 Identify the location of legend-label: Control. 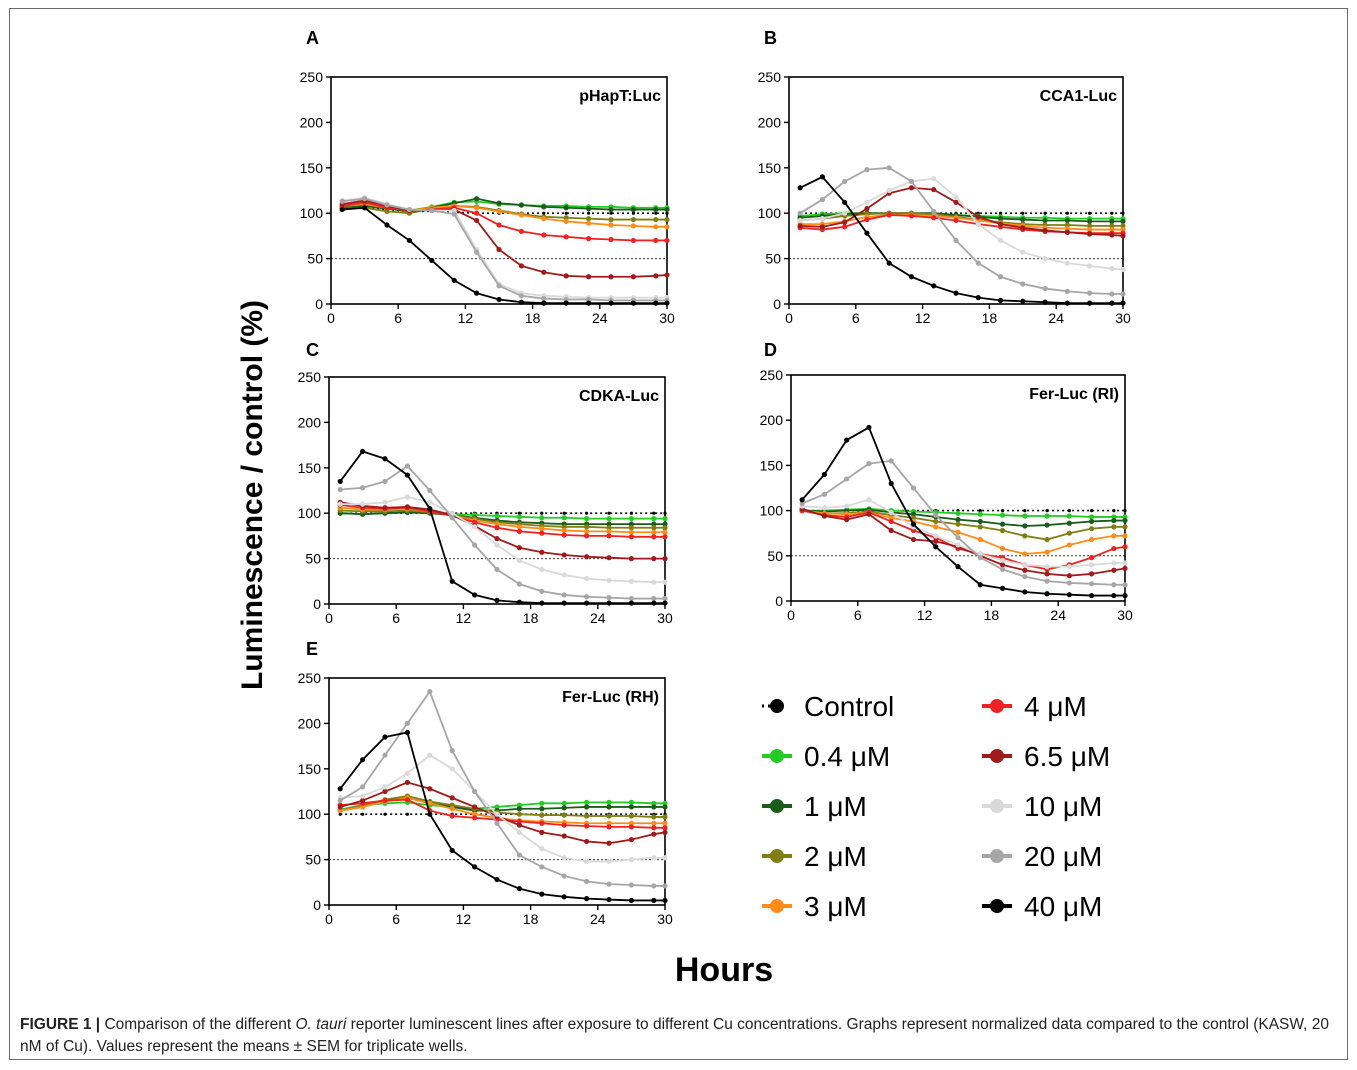
(849, 706).